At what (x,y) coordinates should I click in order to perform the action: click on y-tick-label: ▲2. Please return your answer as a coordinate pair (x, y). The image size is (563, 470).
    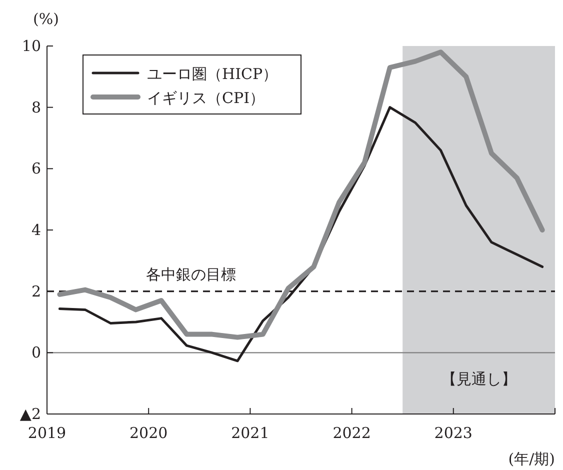
    Looking at the image, I should click on (30, 414).